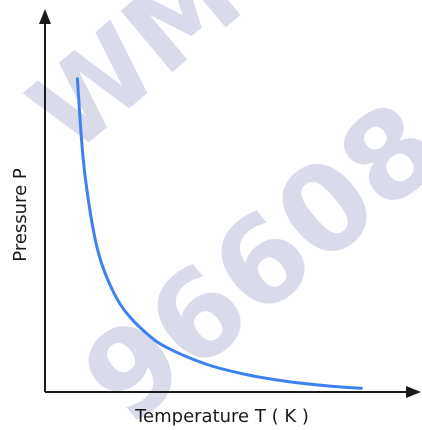  I want to click on y-axis-arrow-icon, so click(45, 16).